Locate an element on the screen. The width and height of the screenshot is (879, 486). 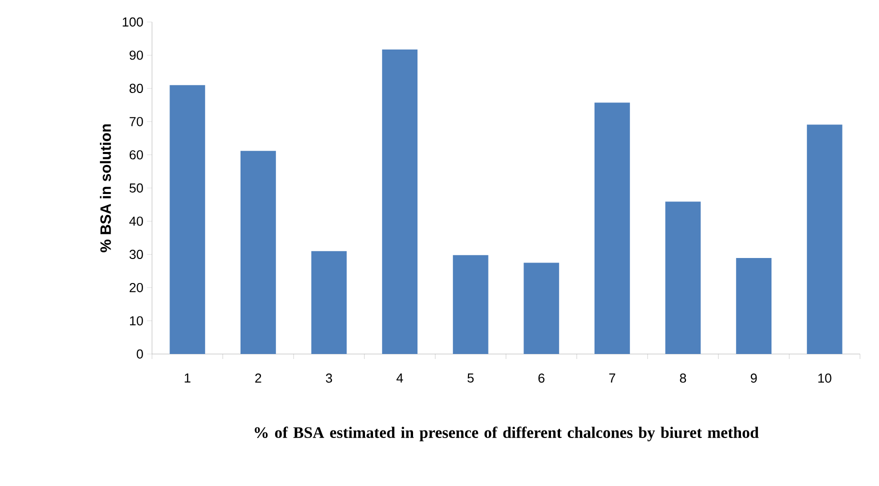
x-tick-label: 7 is located at coordinates (612, 378).